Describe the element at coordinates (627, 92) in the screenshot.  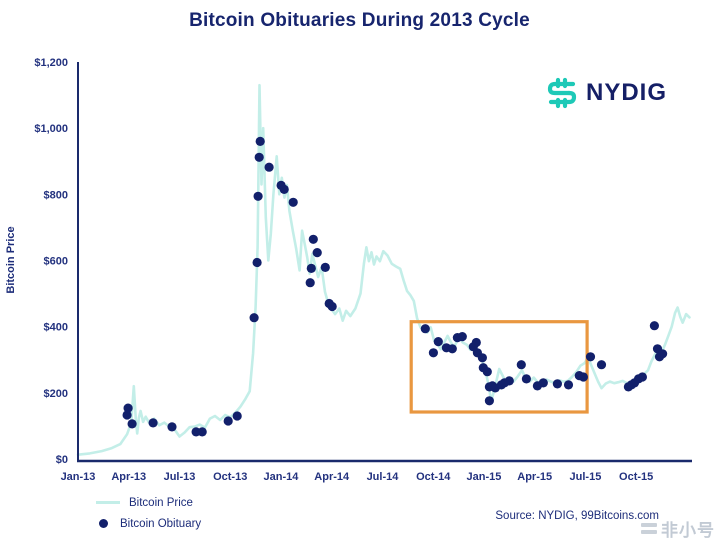
I see `nydig-logo-text: NYDIG` at that location.